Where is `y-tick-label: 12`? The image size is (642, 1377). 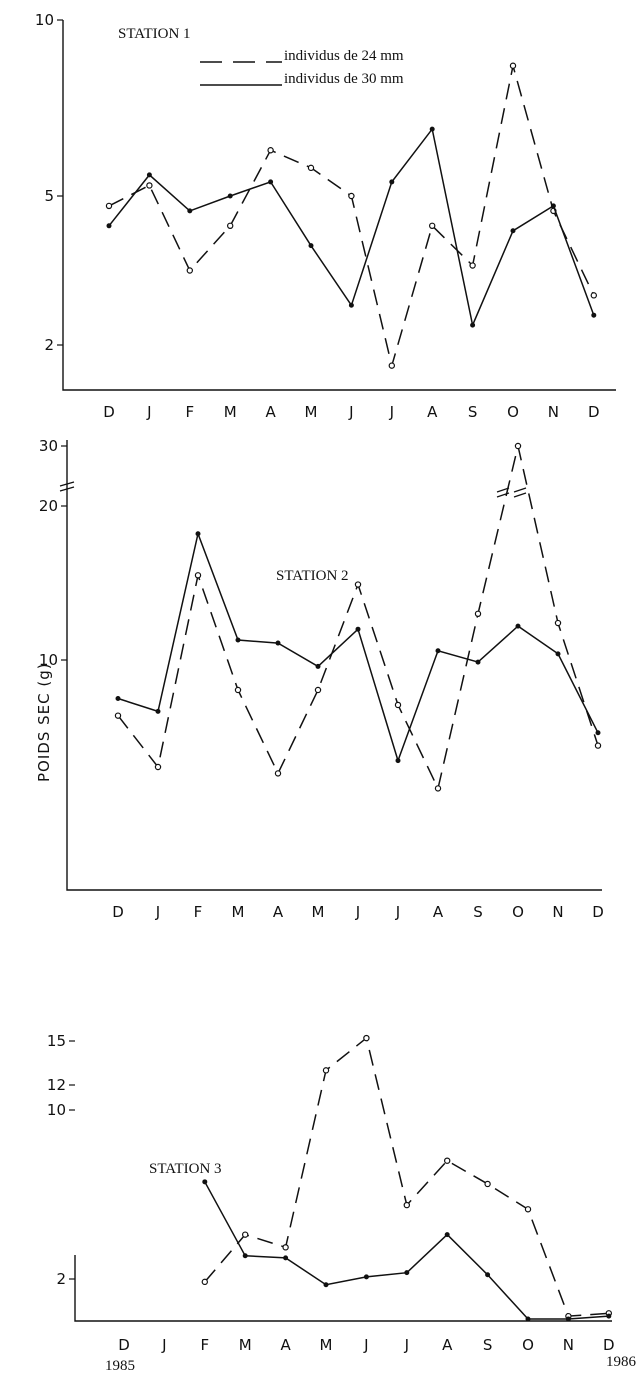 y-tick-label: 12 is located at coordinates (56, 1085).